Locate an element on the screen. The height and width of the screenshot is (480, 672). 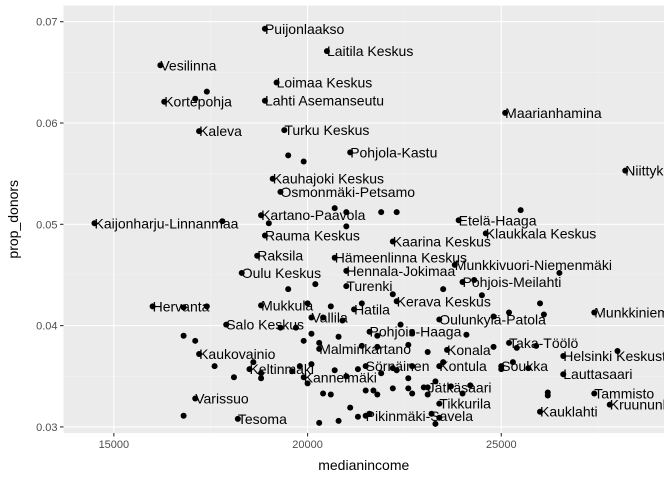
point-label: Turenki is located at coordinates (369, 286).